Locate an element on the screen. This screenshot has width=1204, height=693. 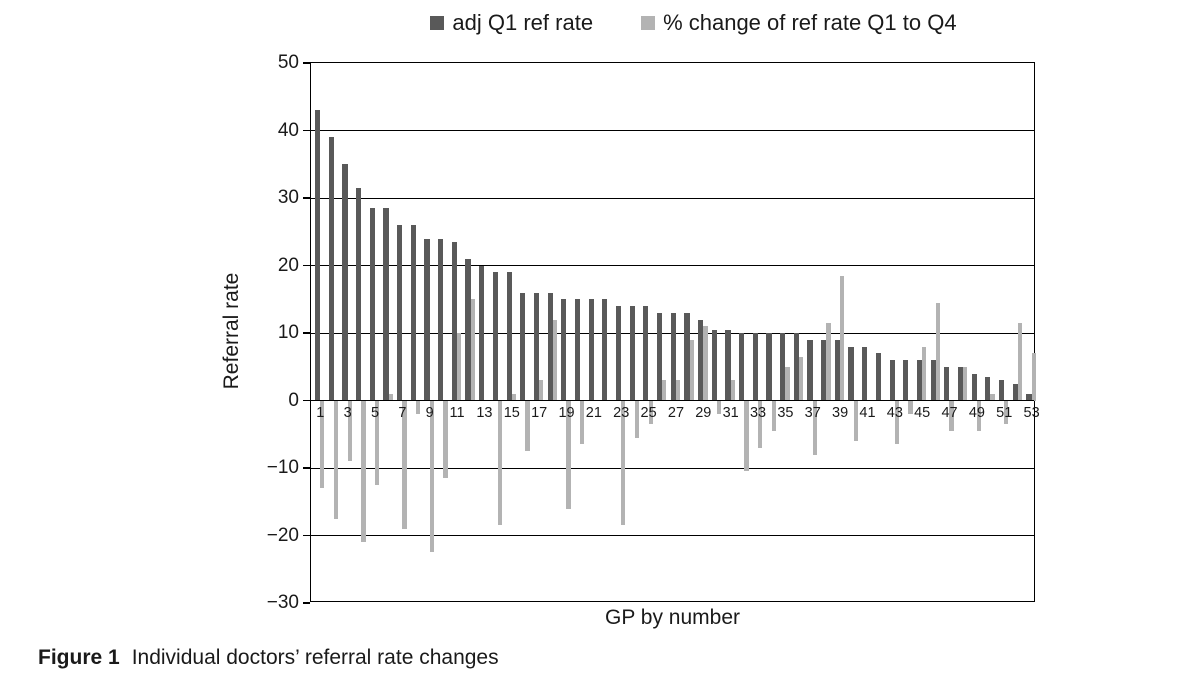
x-tick-label: 45 is located at coordinates (922, 412).